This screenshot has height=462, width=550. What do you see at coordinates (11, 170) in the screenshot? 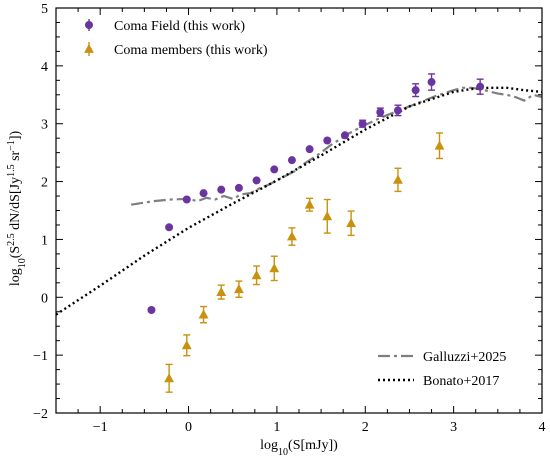
I see `y-title-sup: 1.5` at bounding box center [11, 170].